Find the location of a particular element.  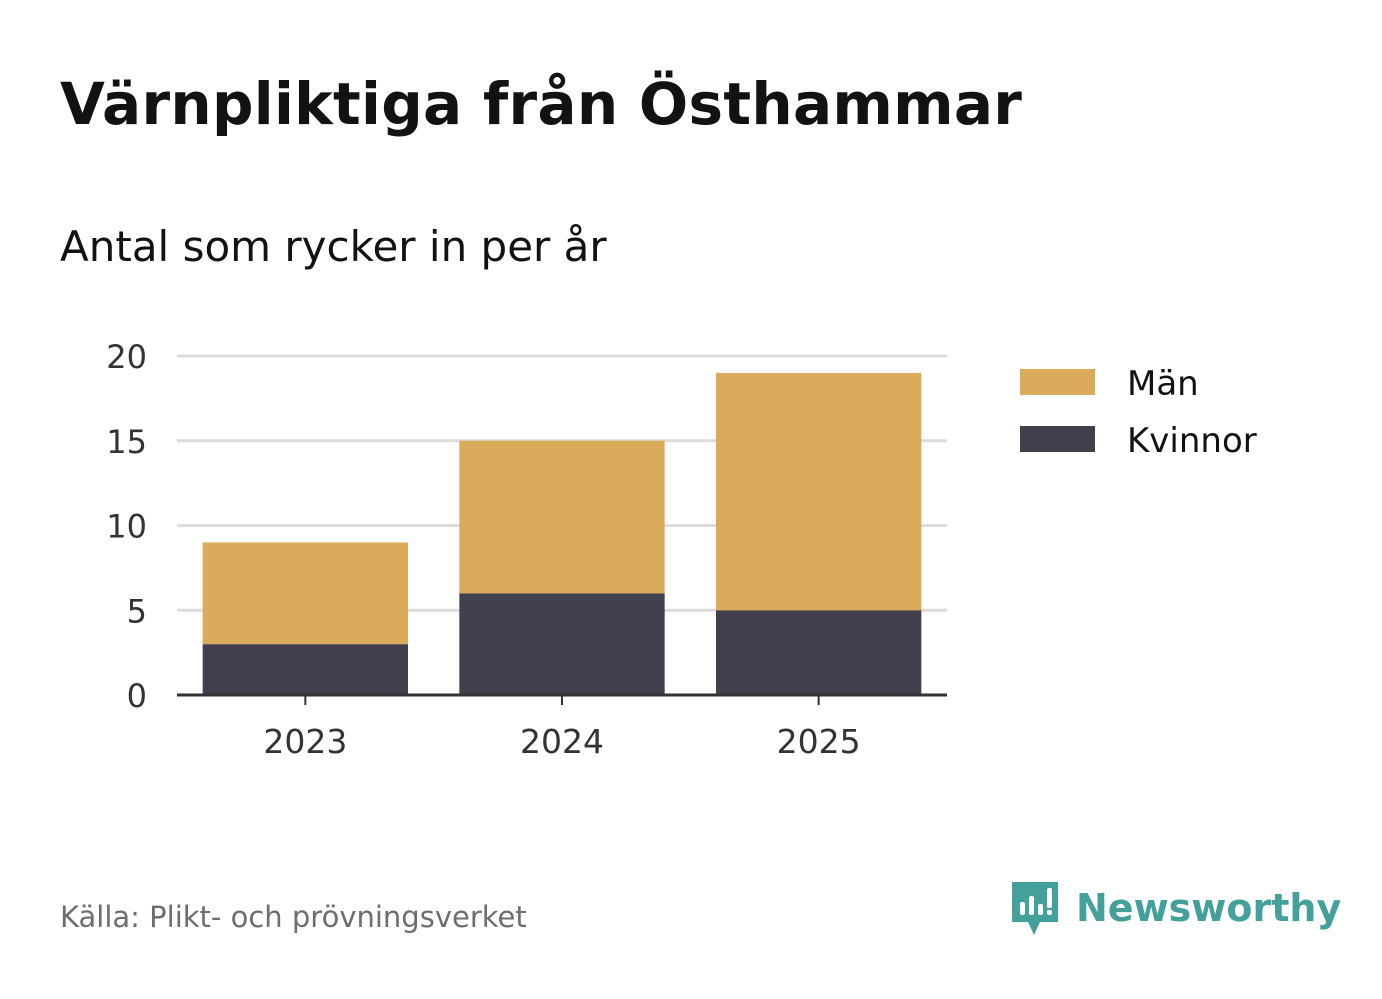

legend: Män Kvinnor is located at coordinates (1138, 412).